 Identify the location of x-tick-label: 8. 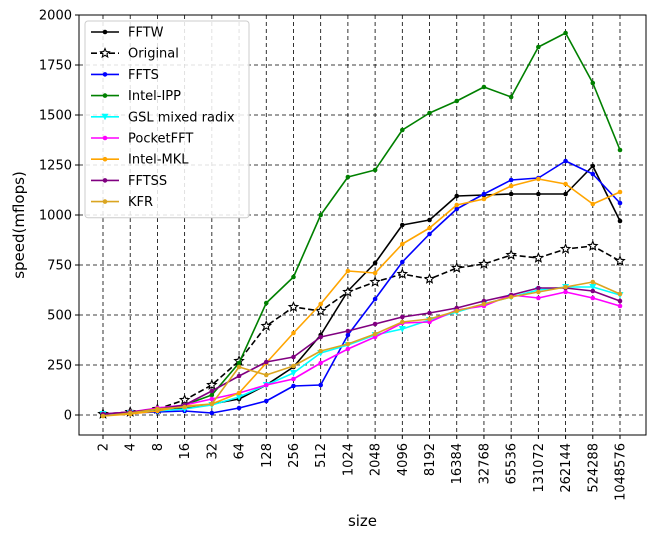
(158, 447).